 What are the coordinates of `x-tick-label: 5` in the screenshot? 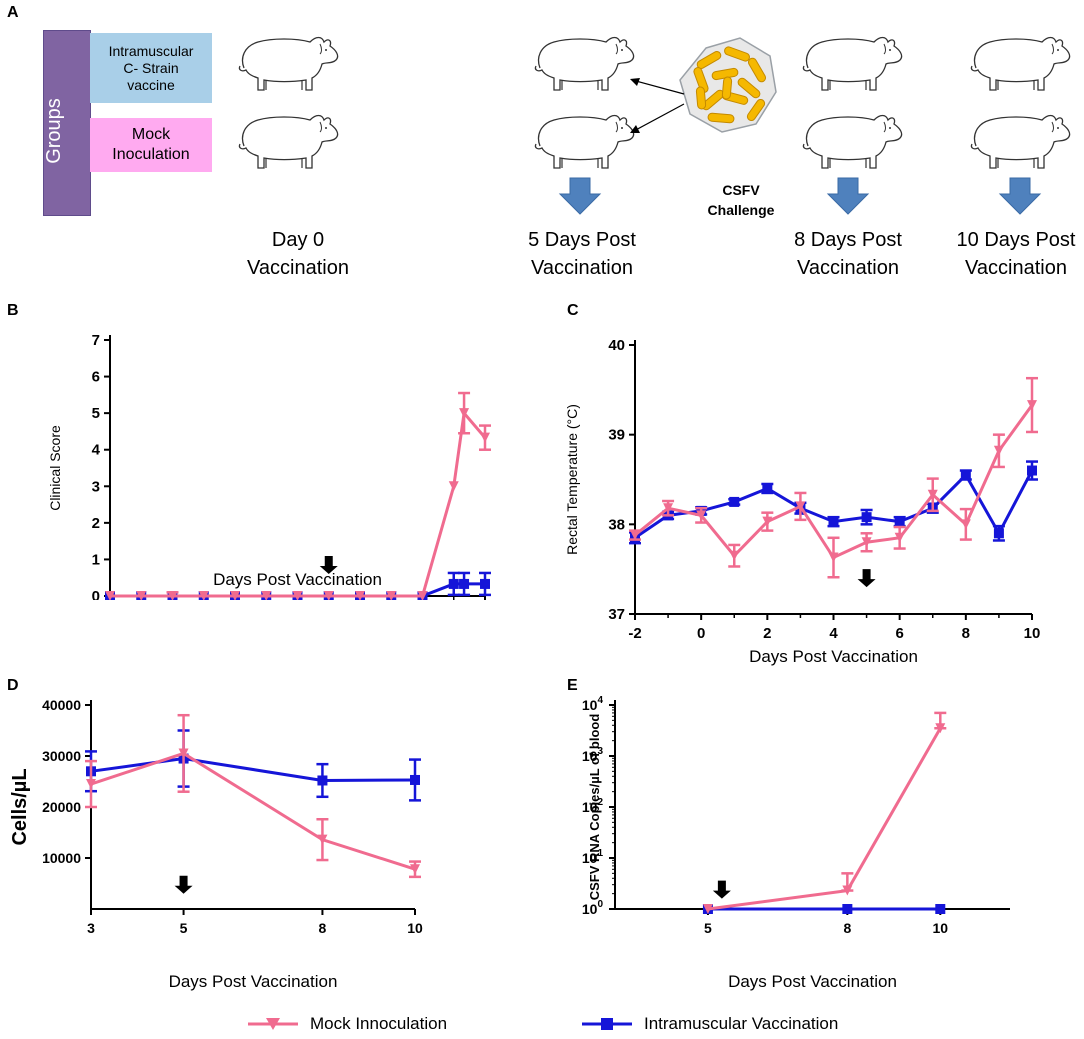 It's located at (184, 928).